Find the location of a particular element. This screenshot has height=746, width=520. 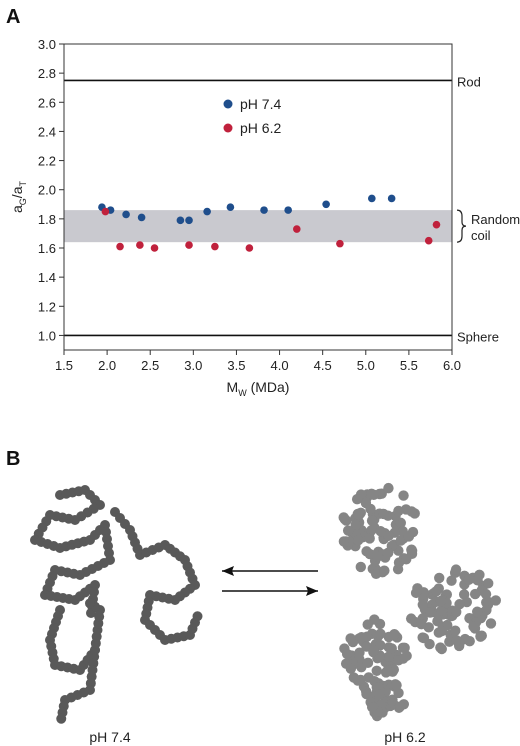

y-tick-label: 2.0 is located at coordinates (47, 190).